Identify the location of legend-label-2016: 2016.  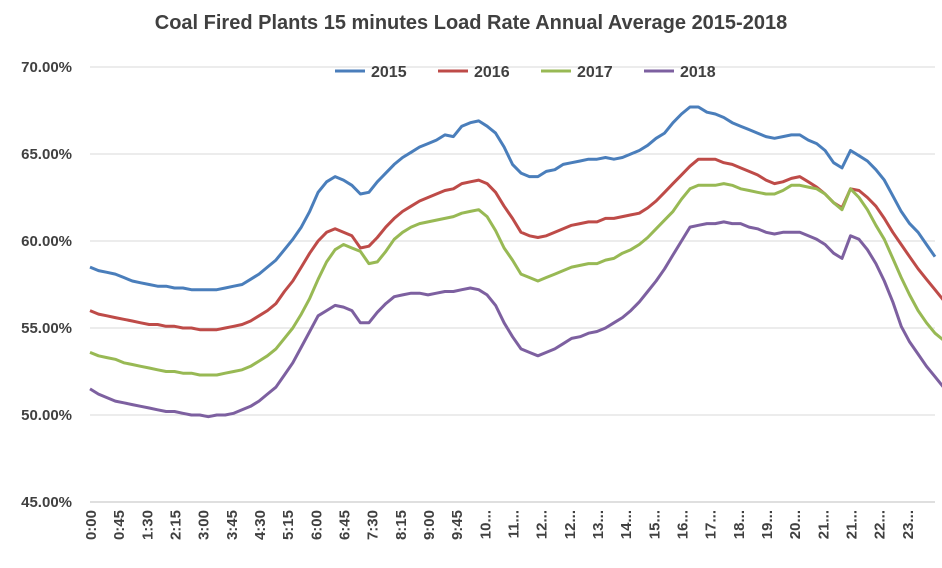
(492, 72).